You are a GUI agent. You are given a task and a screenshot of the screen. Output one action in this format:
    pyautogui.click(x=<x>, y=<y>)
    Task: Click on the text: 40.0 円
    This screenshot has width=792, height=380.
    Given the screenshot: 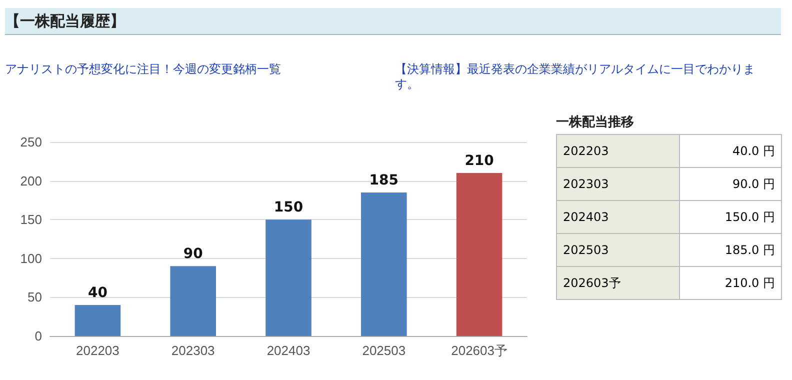 What is the action you would take?
    pyautogui.click(x=731, y=151)
    